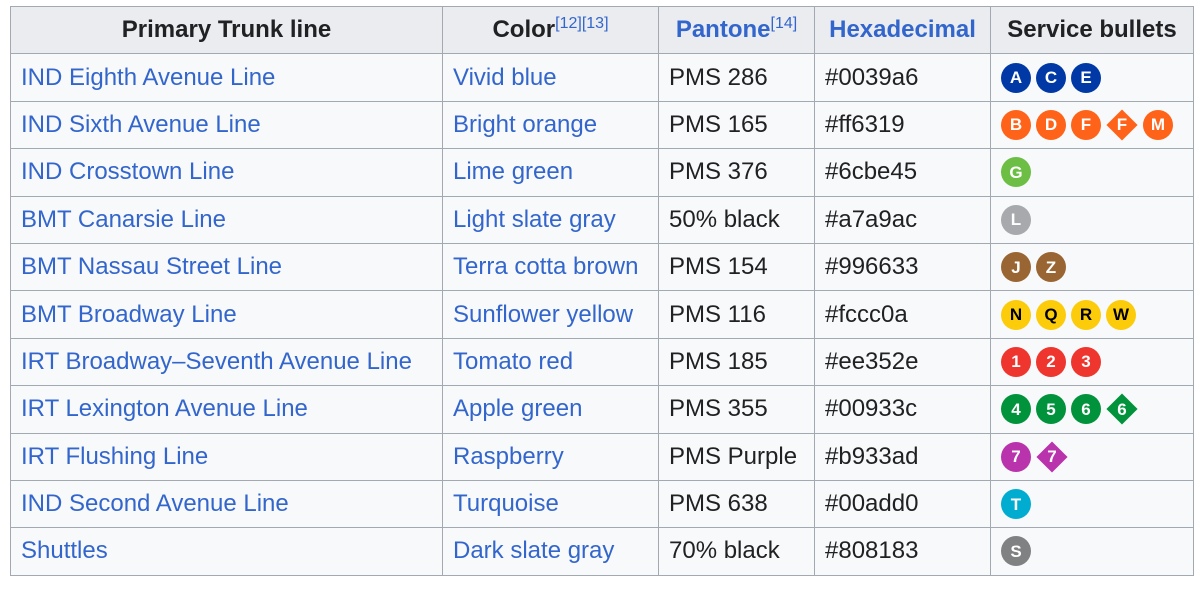 The height and width of the screenshot is (595, 1200). I want to click on trunk-line-link: IND Second Avenue Line, so click(155, 504).